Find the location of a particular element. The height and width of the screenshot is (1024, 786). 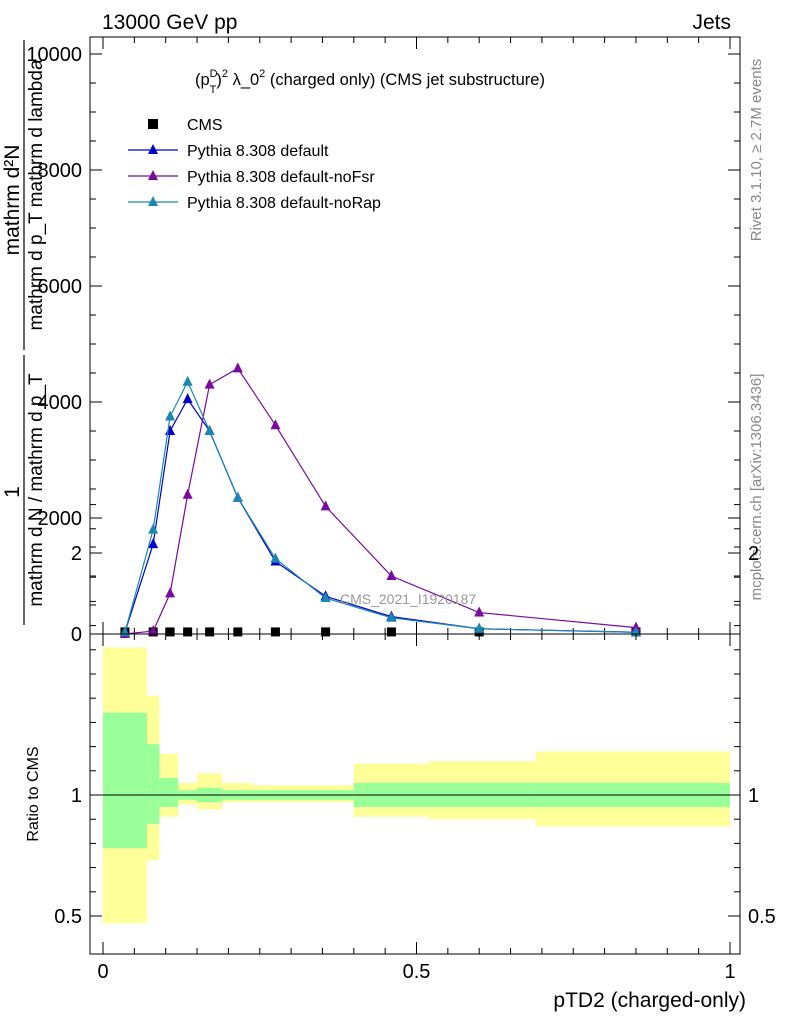

y-tick-label: 6000 is located at coordinates (60, 287).